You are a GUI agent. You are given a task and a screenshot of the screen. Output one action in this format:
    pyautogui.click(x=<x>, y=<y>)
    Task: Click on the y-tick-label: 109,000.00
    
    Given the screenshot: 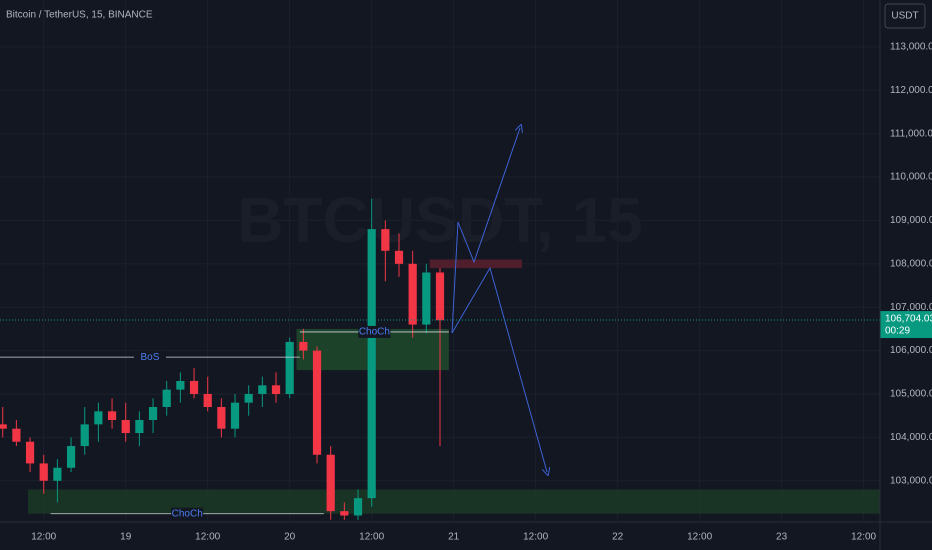 What is the action you would take?
    pyautogui.click(x=911, y=220)
    